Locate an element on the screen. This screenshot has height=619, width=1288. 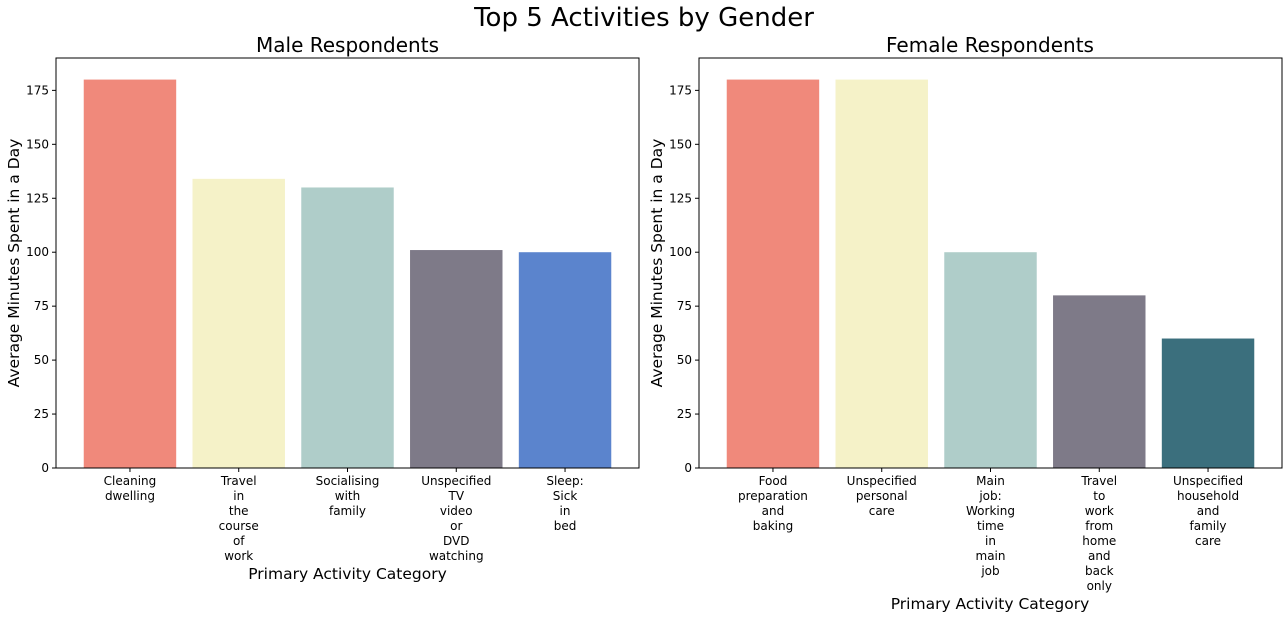
male-y-tick-label: 100 is located at coordinates (37, 252).